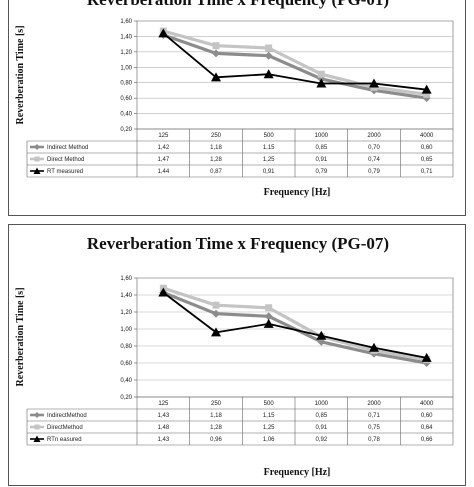 This screenshot has width=474, height=487. I want to click on data-label: 0,78, so click(374, 440).